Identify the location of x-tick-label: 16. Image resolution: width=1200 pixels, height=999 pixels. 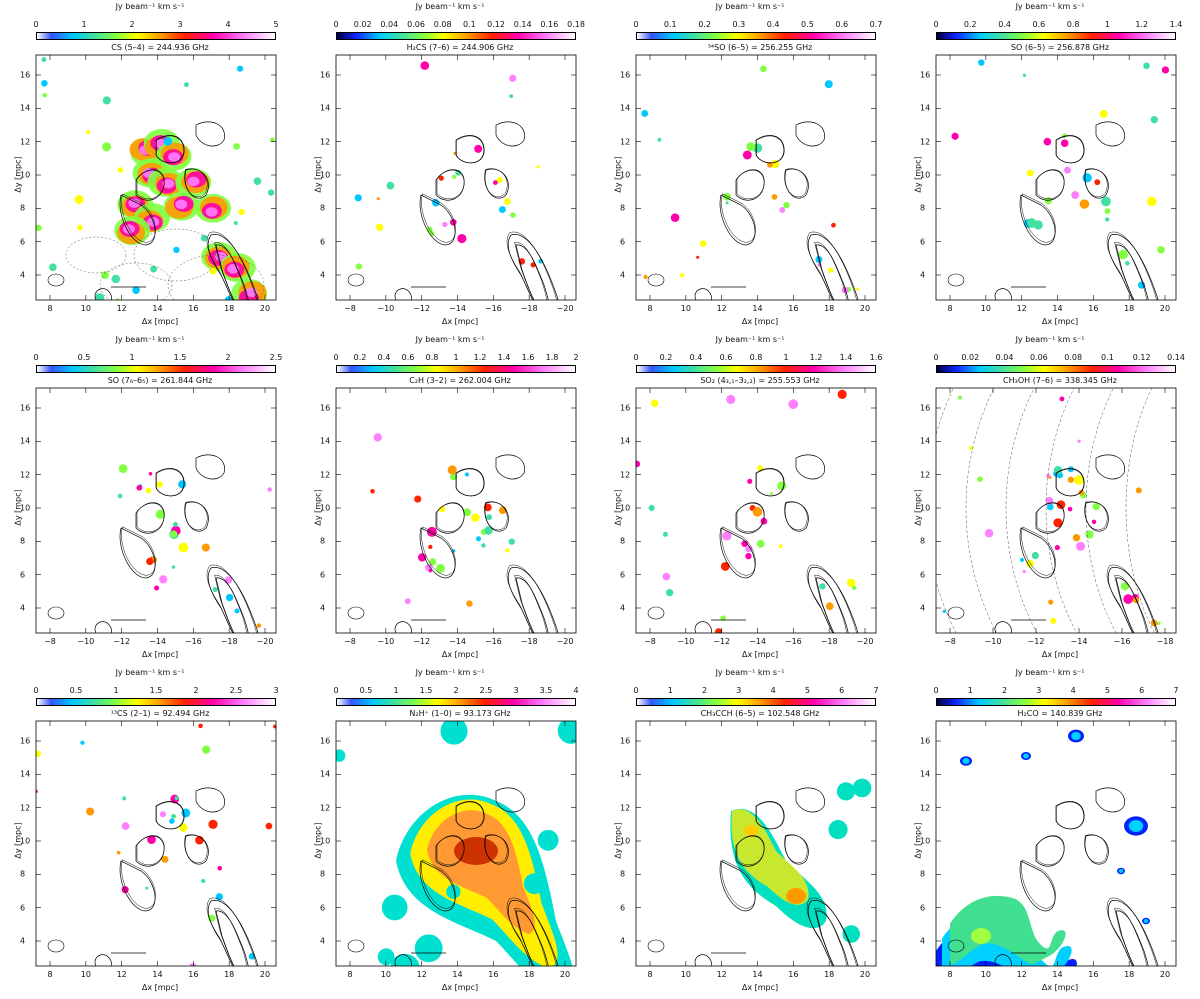
(793, 974).